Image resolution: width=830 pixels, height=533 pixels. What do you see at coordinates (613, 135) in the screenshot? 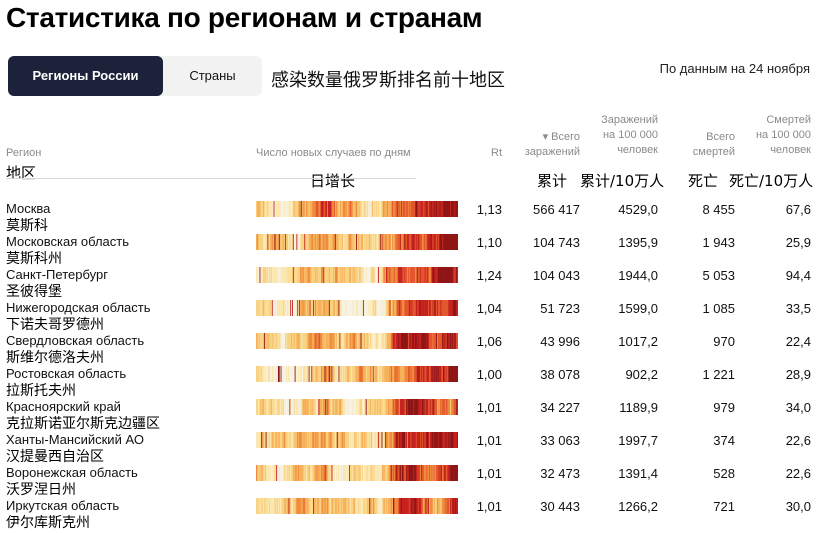
I see `header-cases-per-100k: Заражений на 100 000 человек` at bounding box center [613, 135].